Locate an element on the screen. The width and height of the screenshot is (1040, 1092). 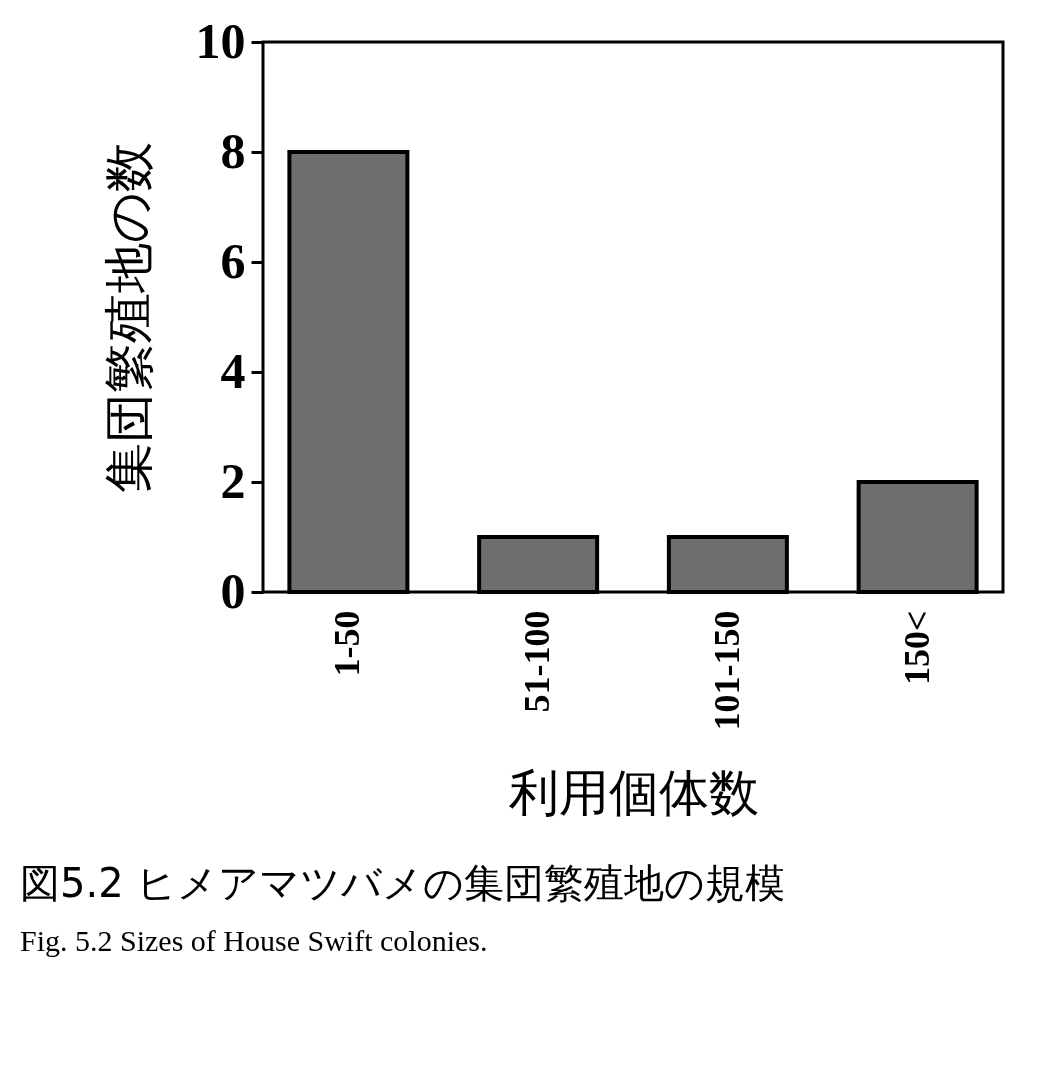
x-axis-title: 利用個体数 is located at coordinates (633, 793).